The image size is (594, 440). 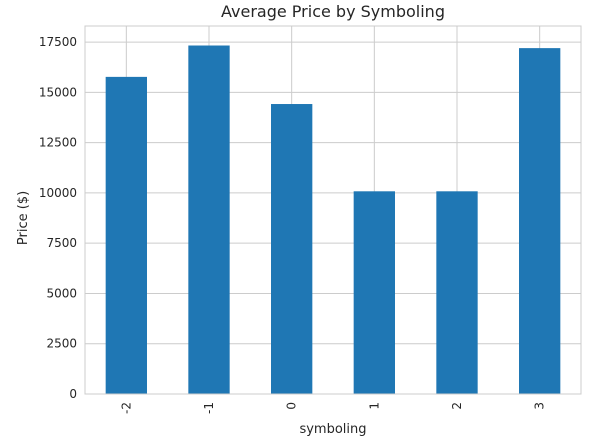 I want to click on y-tick-label: 0, so click(x=73, y=394).